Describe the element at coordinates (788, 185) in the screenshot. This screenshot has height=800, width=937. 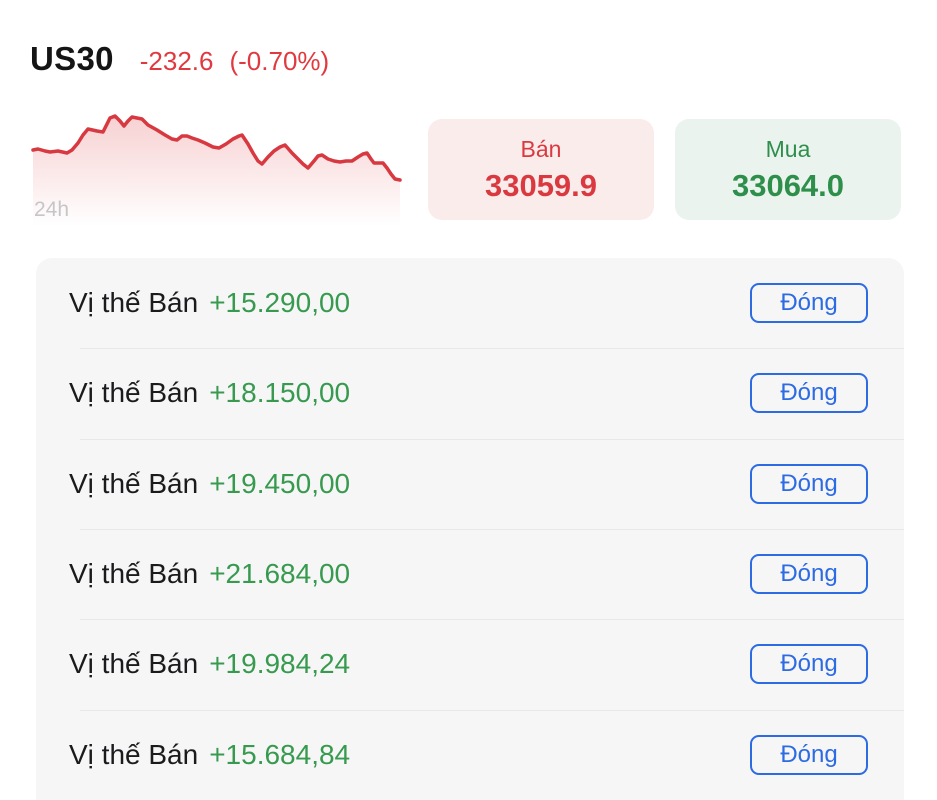
I see `buy-price: 33064.0` at that location.